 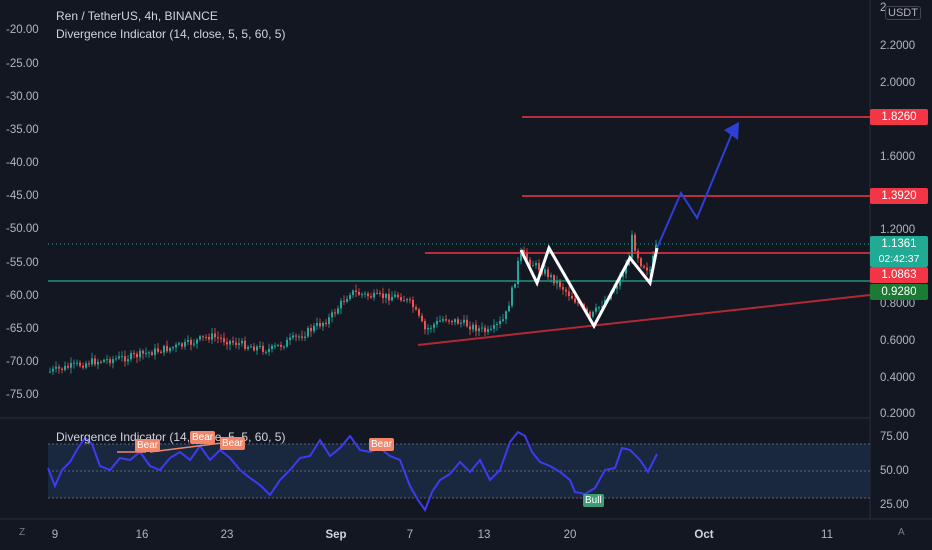 What do you see at coordinates (898, 230) in the screenshot?
I see `right-axis-label: 1.2000` at bounding box center [898, 230].